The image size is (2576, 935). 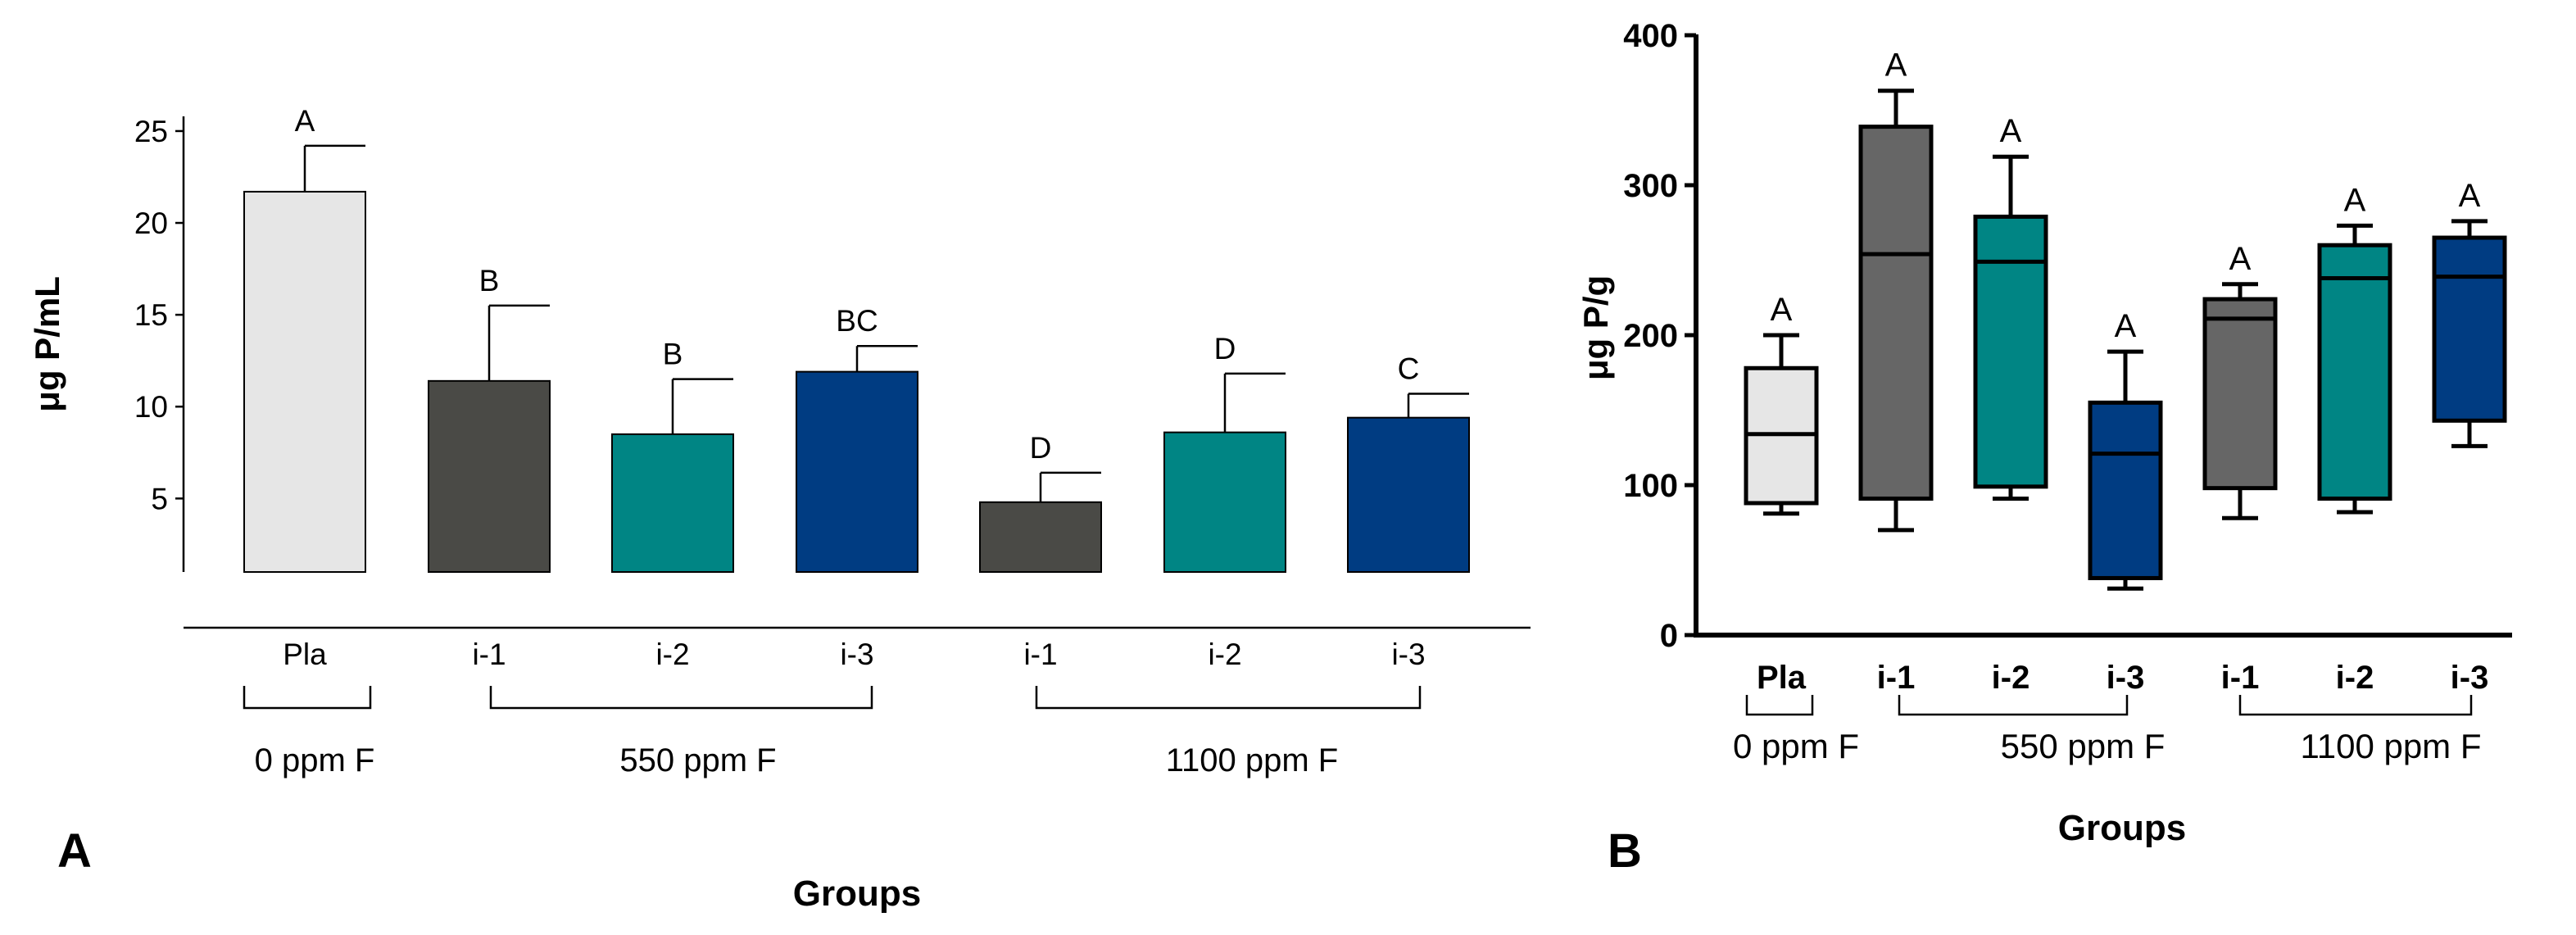 What do you see at coordinates (305, 121) in the screenshot?
I see `panel-a-significance-letter: A` at bounding box center [305, 121].